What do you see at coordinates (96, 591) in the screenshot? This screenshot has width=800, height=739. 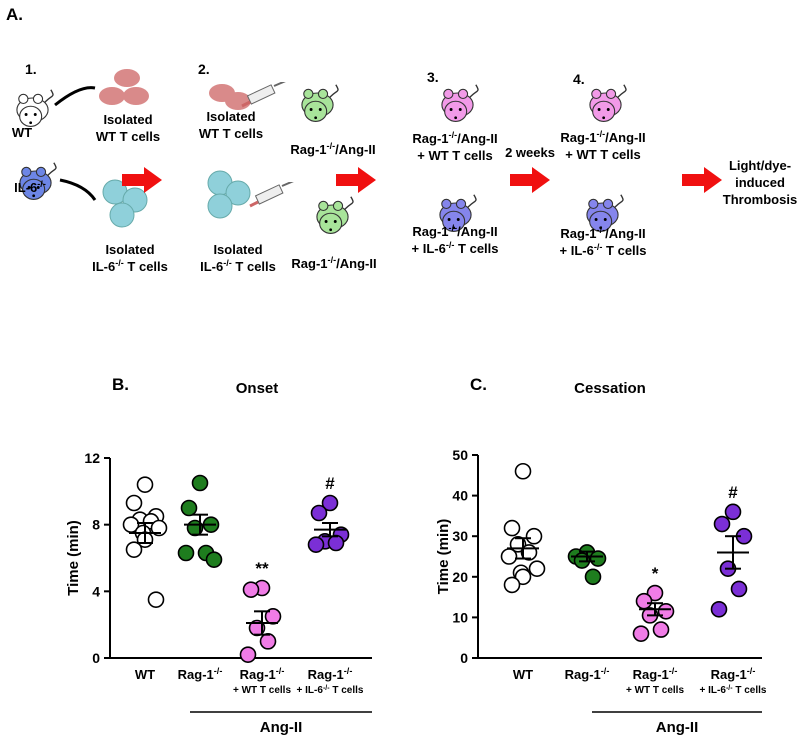 I see `y-tick-label: 4` at bounding box center [96, 591].